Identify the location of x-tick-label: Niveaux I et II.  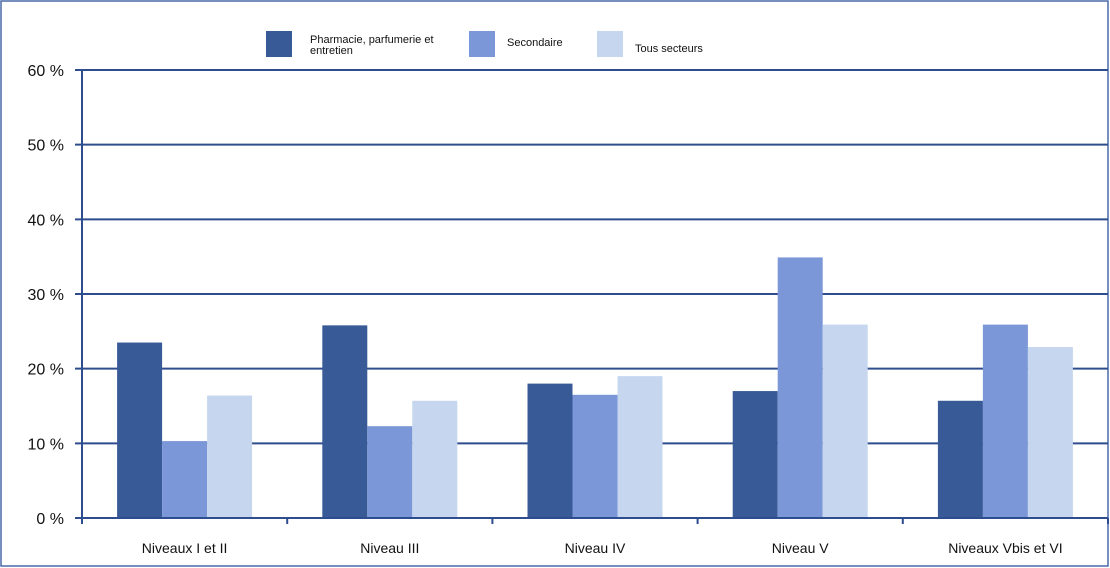
(185, 548).